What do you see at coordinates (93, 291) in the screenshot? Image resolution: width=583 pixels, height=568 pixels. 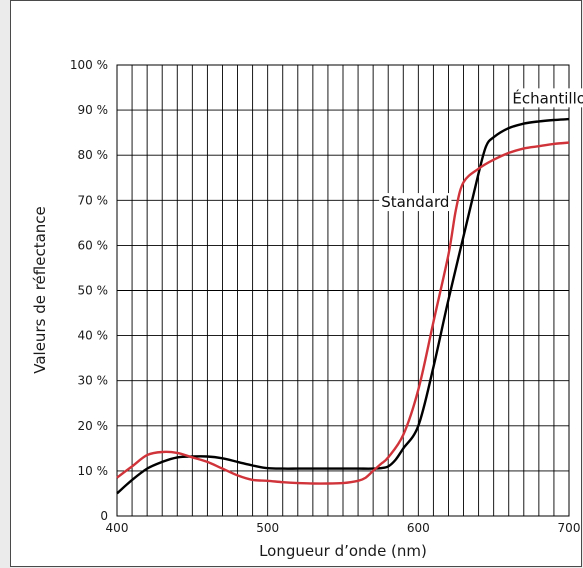 I see `y-tick-label: 50 %` at bounding box center [93, 291].